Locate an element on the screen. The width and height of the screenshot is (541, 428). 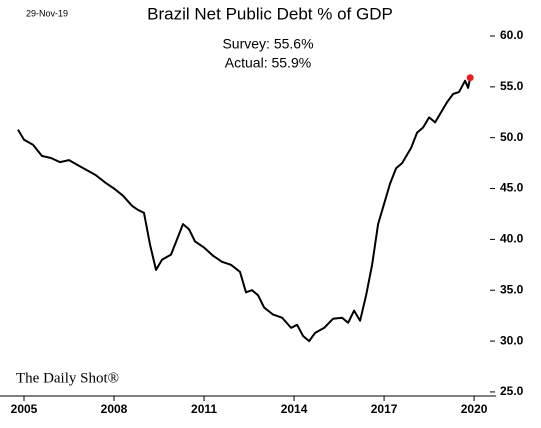
x-tick-label: 2017 is located at coordinates (384, 409).